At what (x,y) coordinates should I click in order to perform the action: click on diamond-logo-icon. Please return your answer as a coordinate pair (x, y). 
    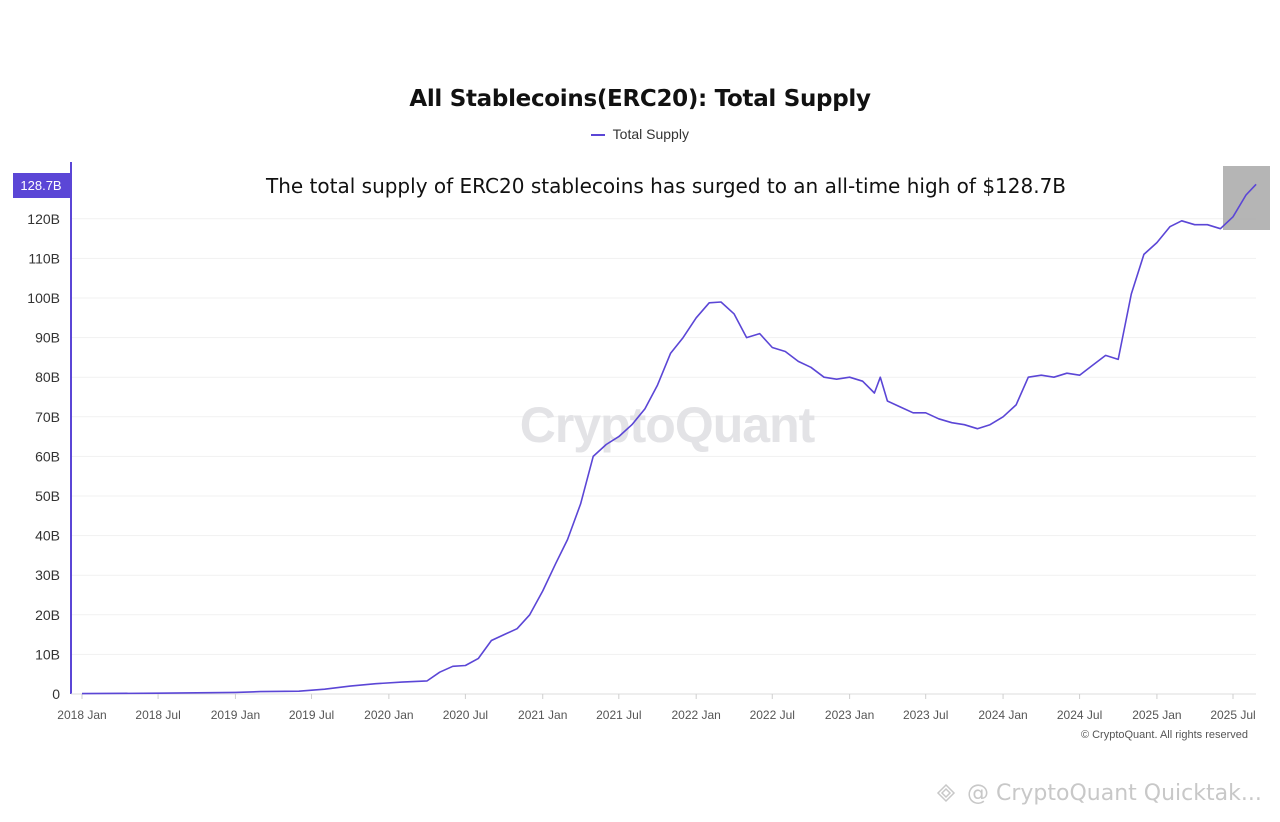
    Looking at the image, I should click on (946, 793).